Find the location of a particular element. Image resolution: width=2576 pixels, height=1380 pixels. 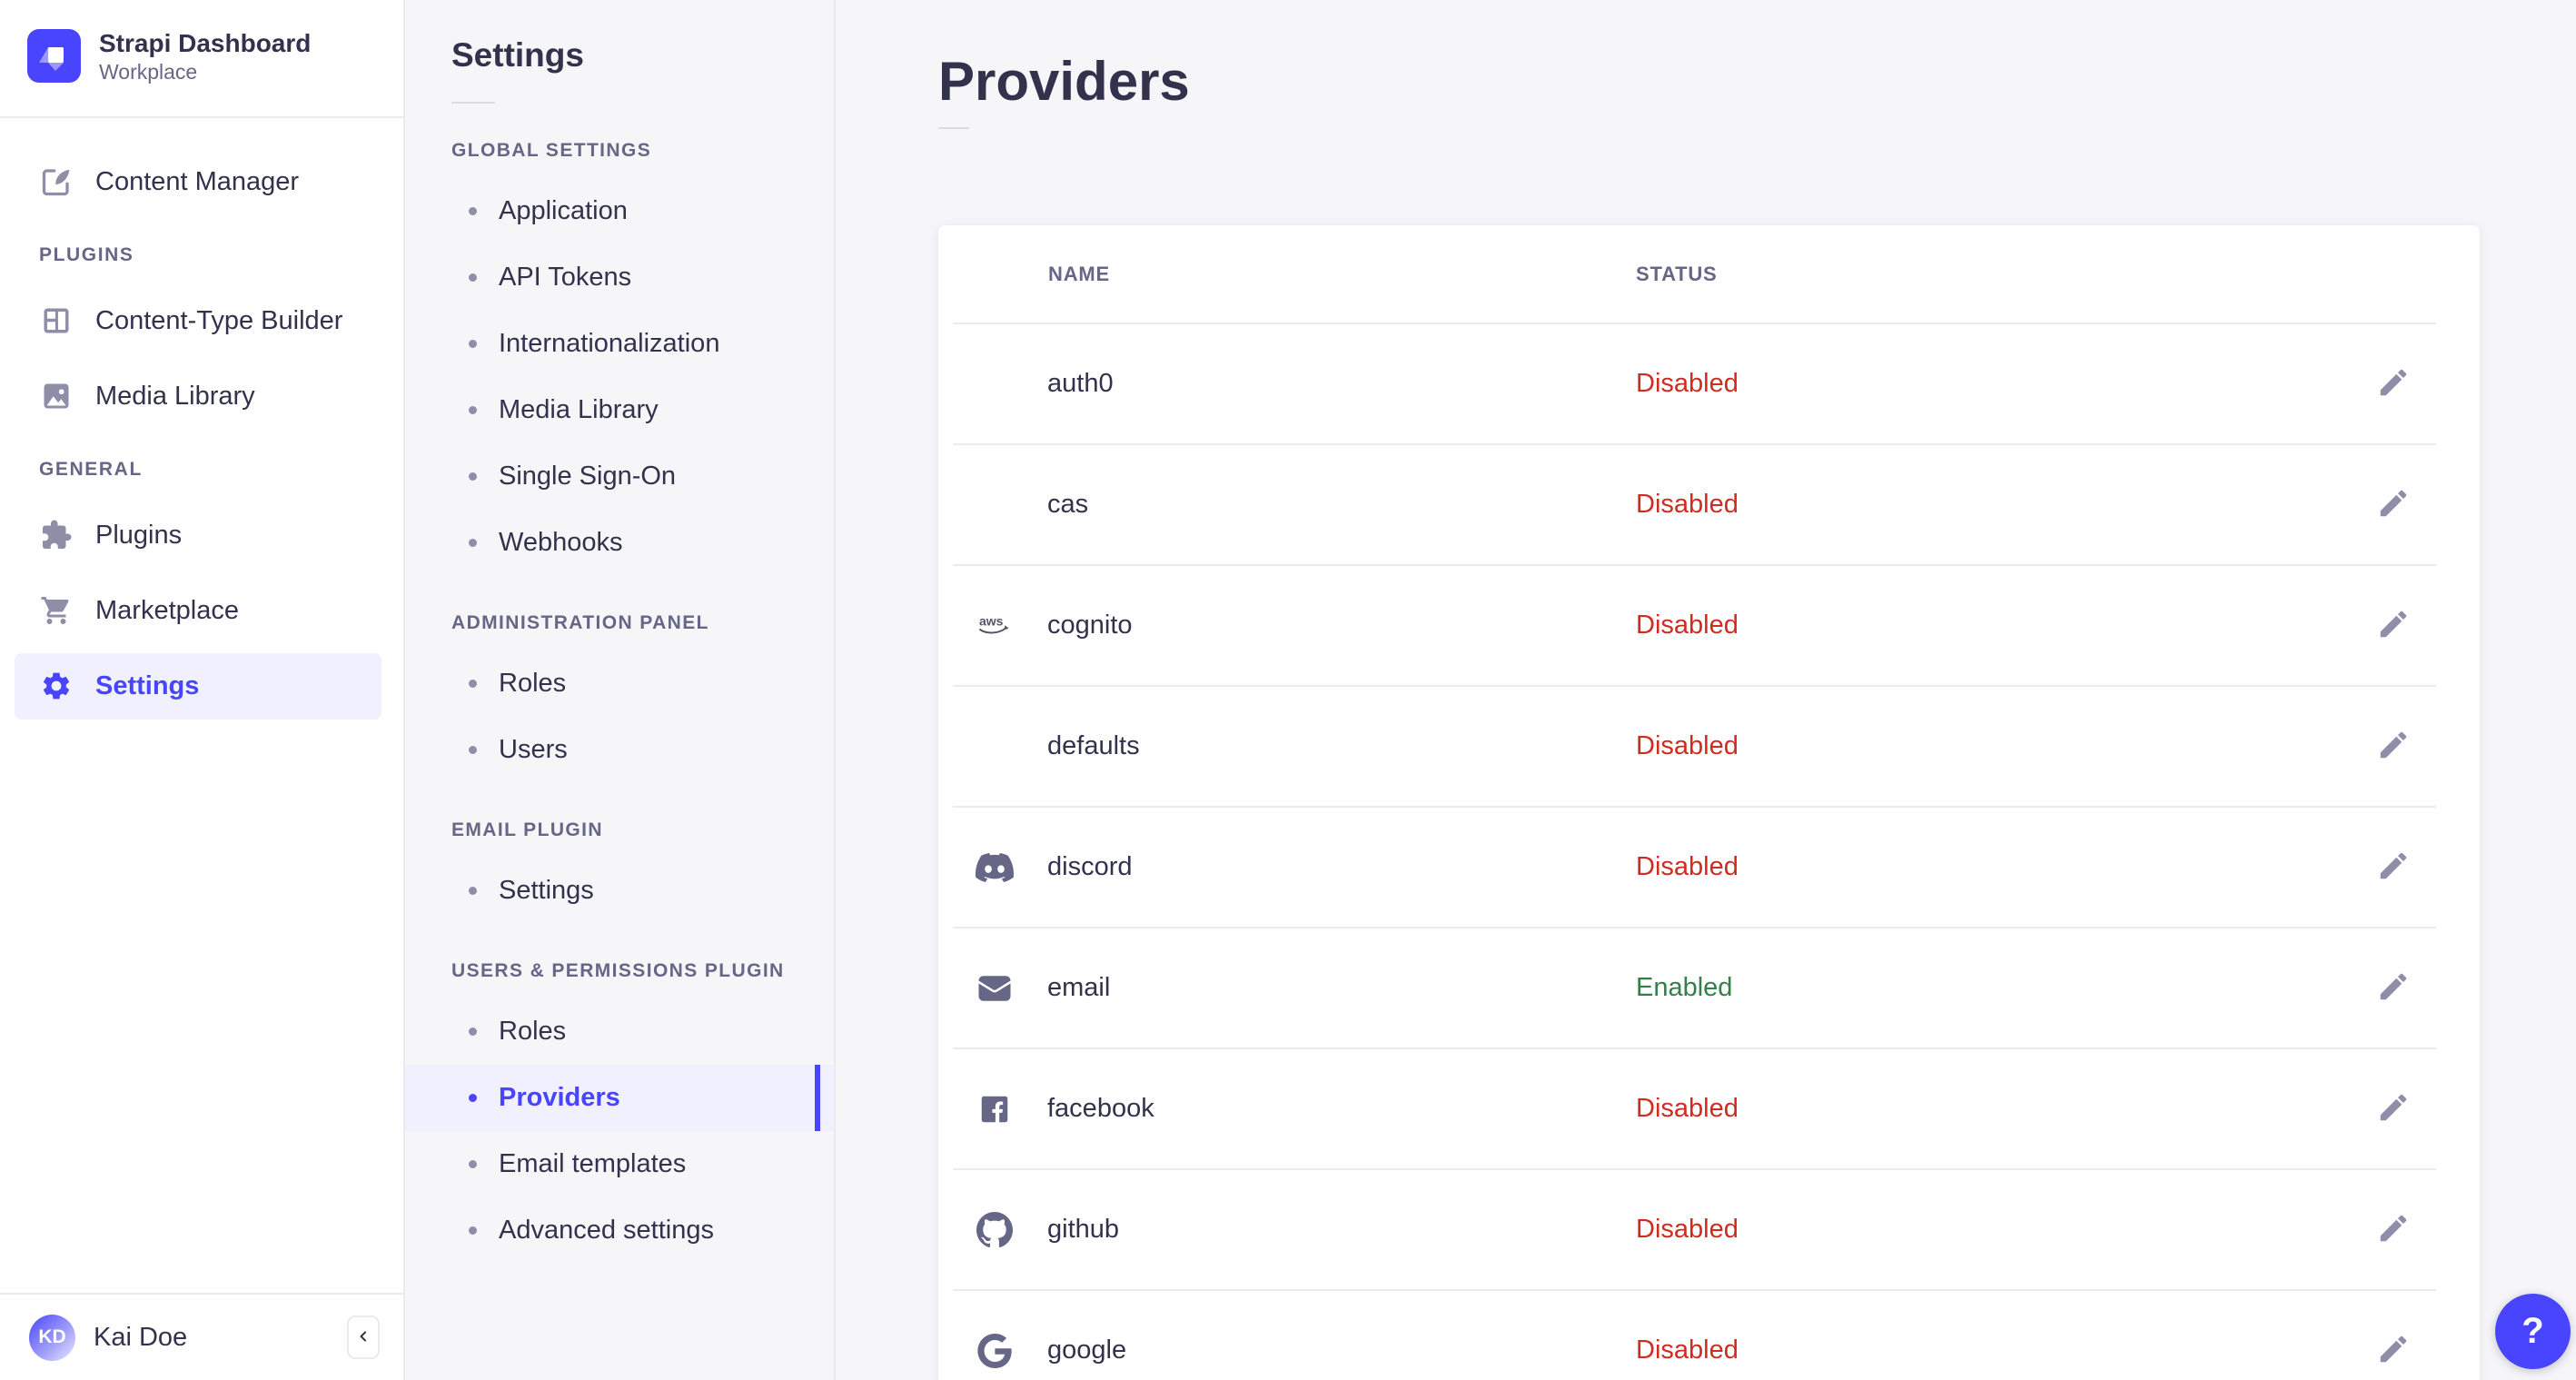

settings-nav-item-label: API Tokens is located at coordinates (565, 277).